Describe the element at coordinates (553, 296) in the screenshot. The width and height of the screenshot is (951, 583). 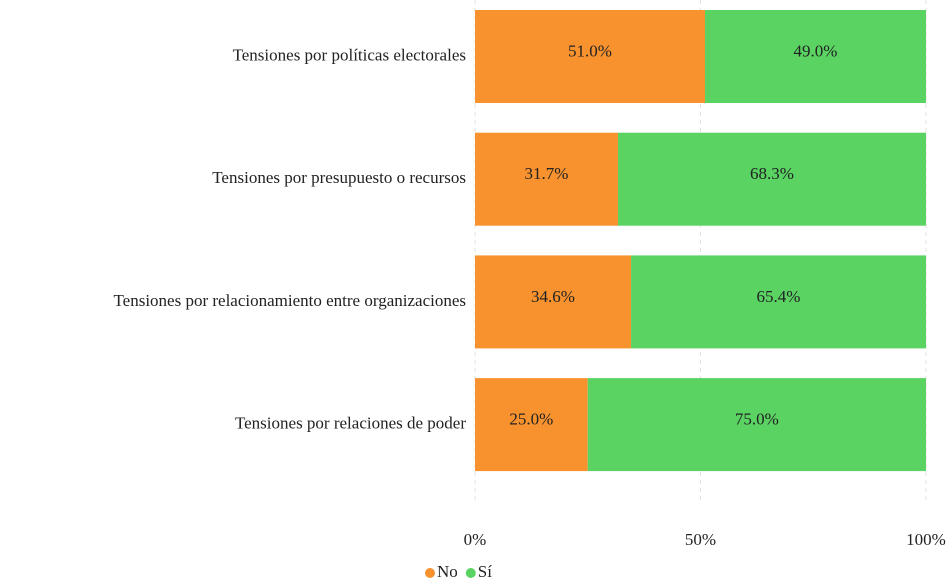
I see `data-label: 34.6%` at that location.